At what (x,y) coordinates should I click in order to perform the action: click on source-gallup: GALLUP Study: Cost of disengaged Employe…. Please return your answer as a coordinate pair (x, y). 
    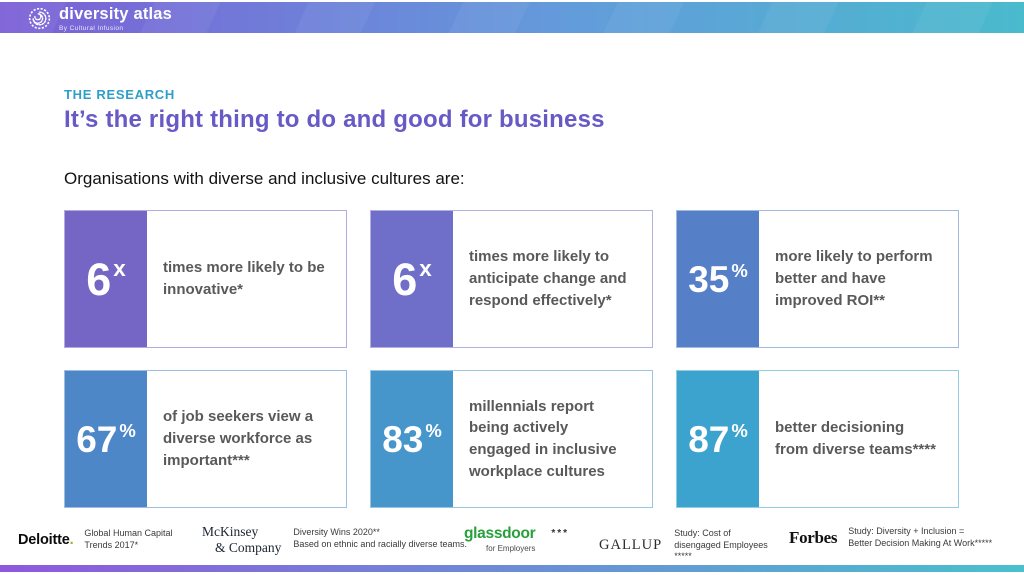
    Looking at the image, I should click on (687, 545).